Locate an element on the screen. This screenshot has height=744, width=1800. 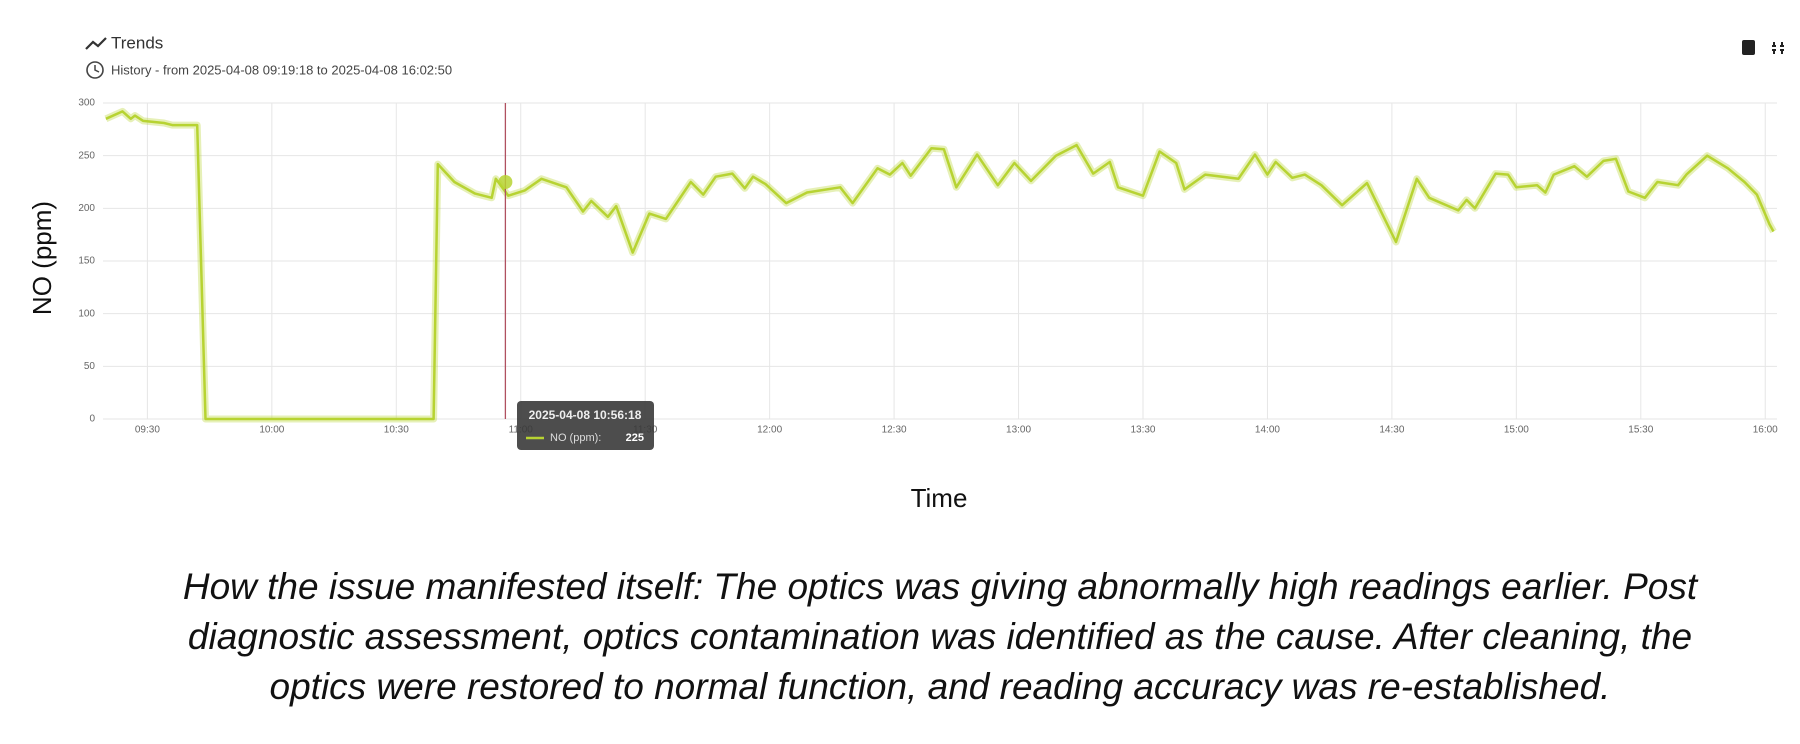
tooltip-time: 2025-04-08 10:56:18 is located at coordinates (585, 415).